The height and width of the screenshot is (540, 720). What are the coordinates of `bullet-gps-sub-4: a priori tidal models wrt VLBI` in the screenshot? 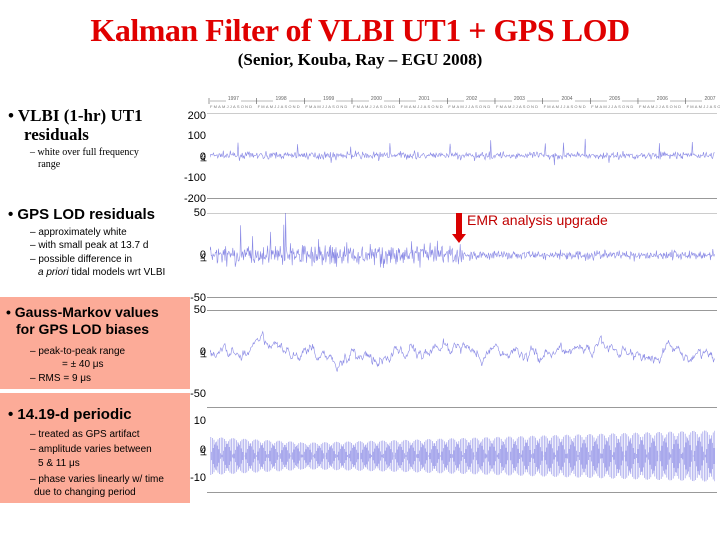 It's located at (101, 273).